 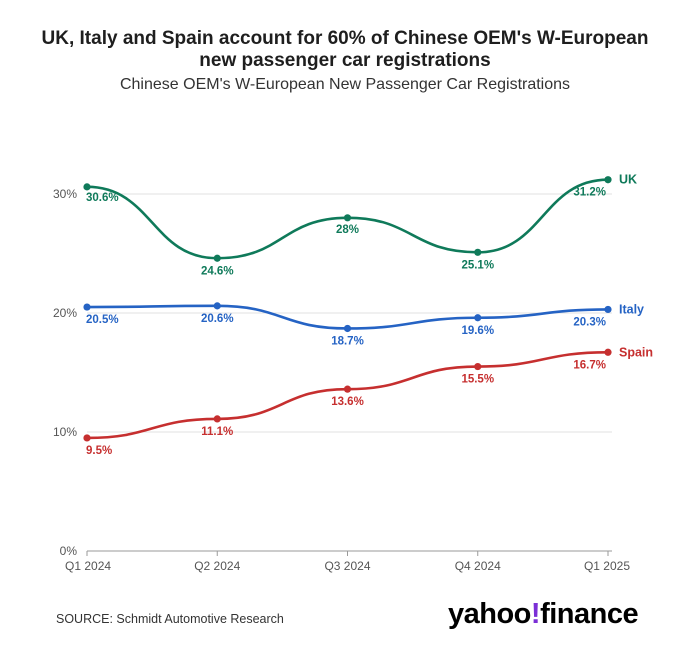 I want to click on data-label-spain: 15.5%, so click(x=477, y=380).